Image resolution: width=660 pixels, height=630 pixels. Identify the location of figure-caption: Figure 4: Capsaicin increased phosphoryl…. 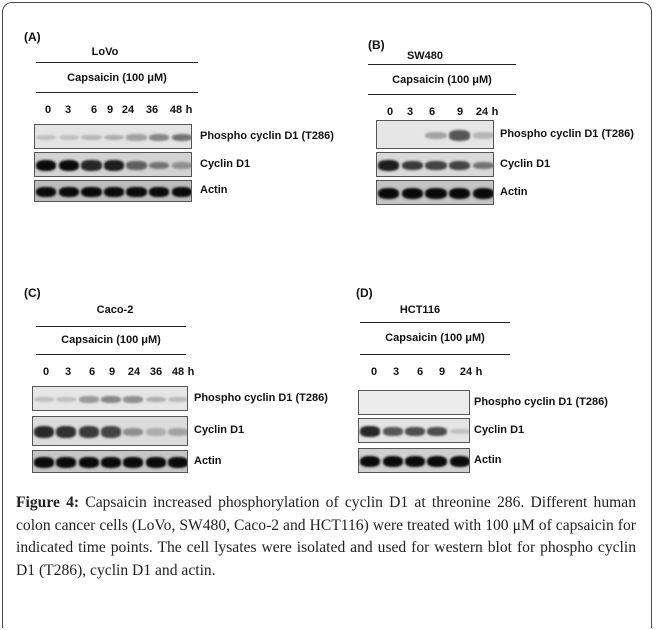
(326, 537).